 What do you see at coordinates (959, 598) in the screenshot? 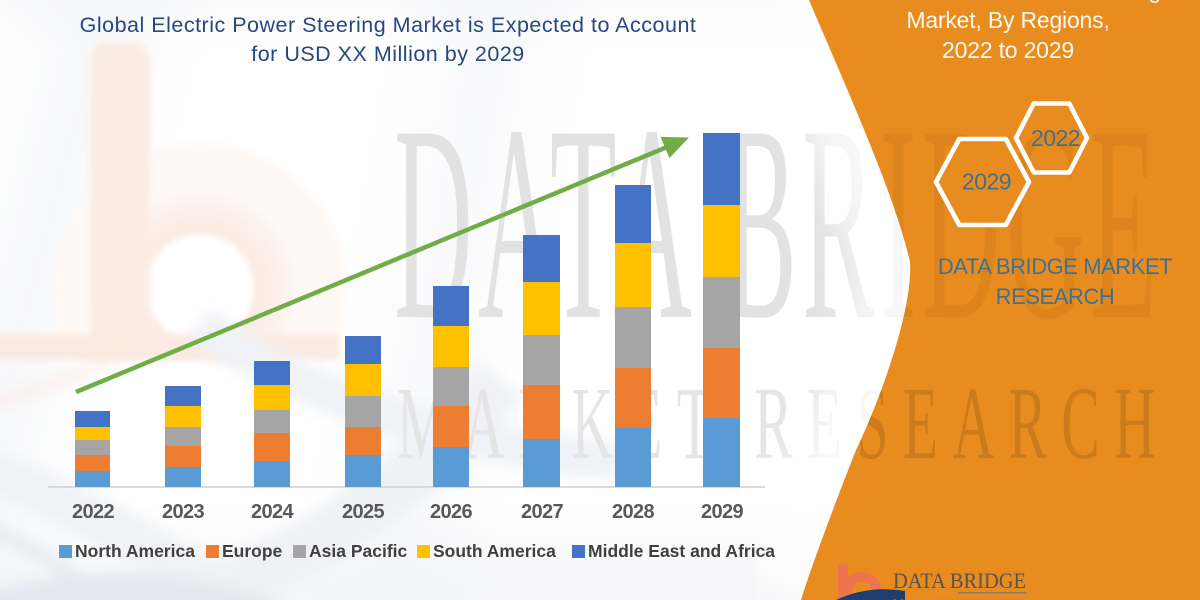
I see `svg-text: MARKET RESEARCH` at bounding box center [959, 598].